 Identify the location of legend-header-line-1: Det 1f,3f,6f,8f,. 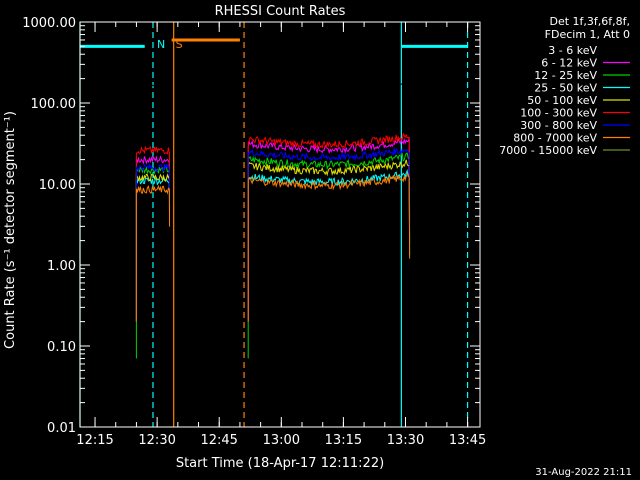
(589, 21).